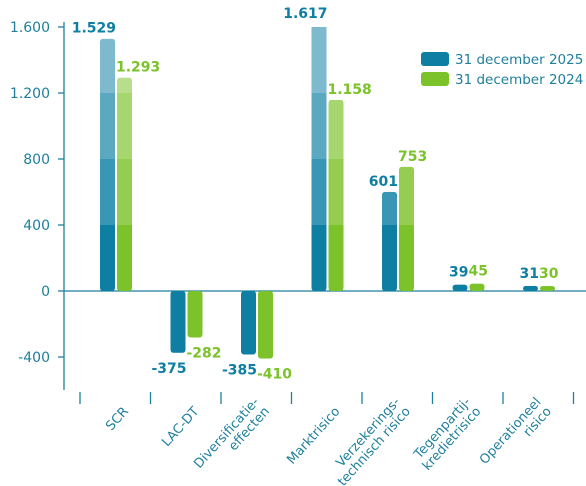 This screenshot has width=586, height=486. Describe the element at coordinates (232, 433) in the screenshot. I see `x-category-label: Diversificatie-effecten` at that location.